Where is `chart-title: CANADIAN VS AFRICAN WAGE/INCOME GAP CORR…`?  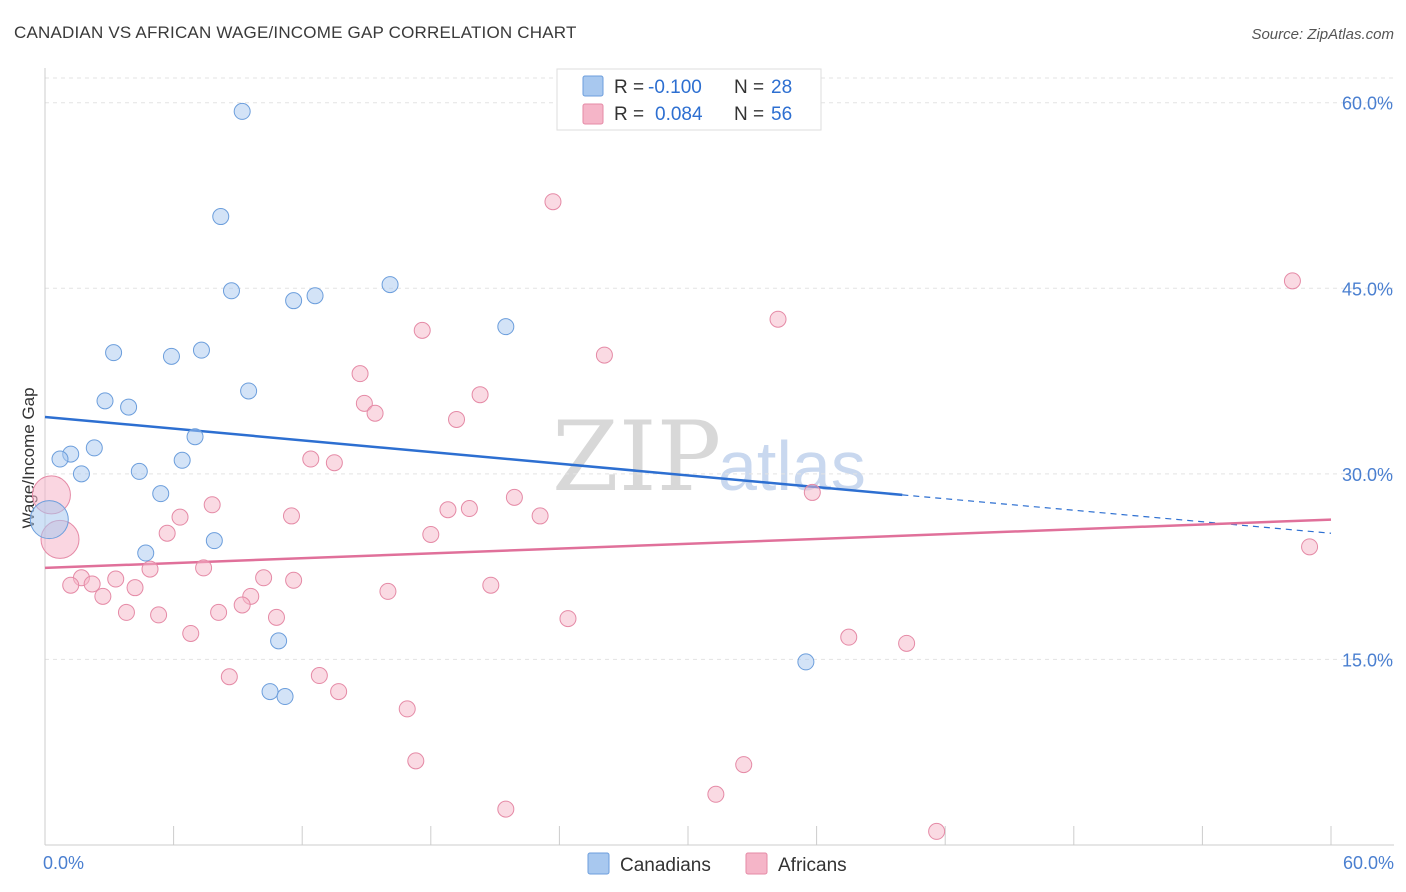
chart-title: CANADIAN VS AFRICAN WAGE/INCOME GAP CORR… is located at coordinates (295, 32).